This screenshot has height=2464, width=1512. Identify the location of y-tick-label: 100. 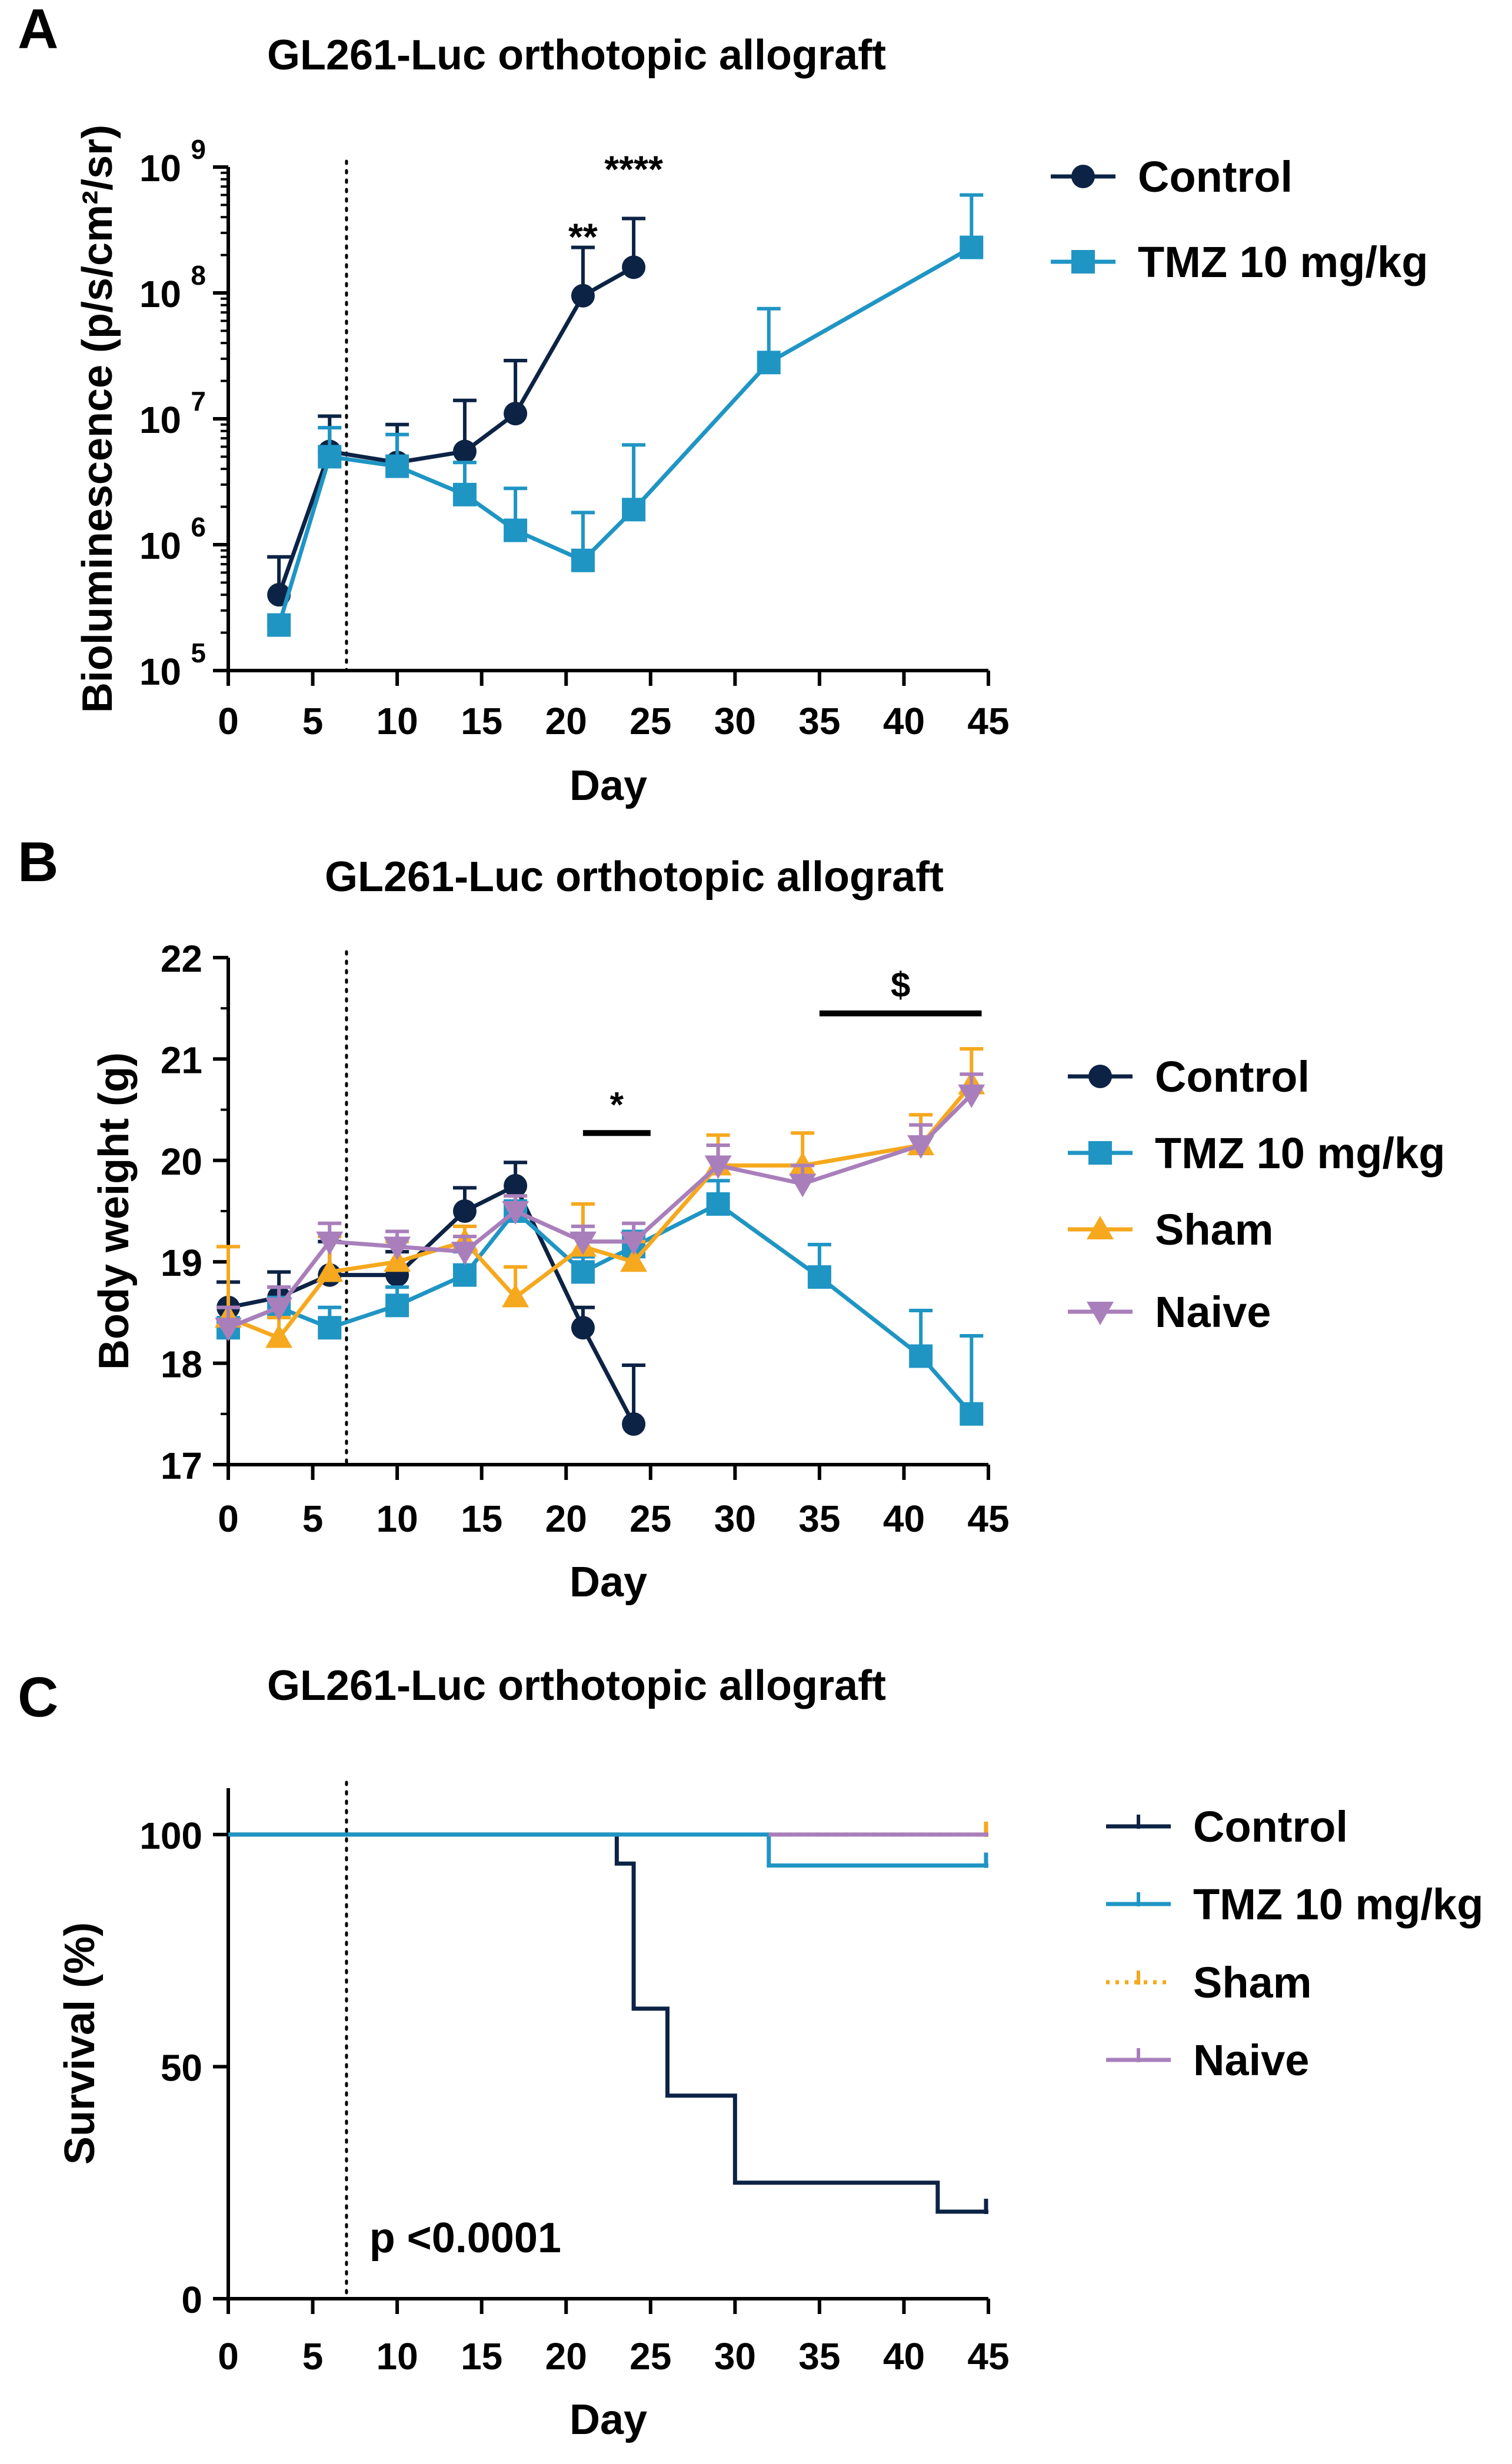
(170, 1836).